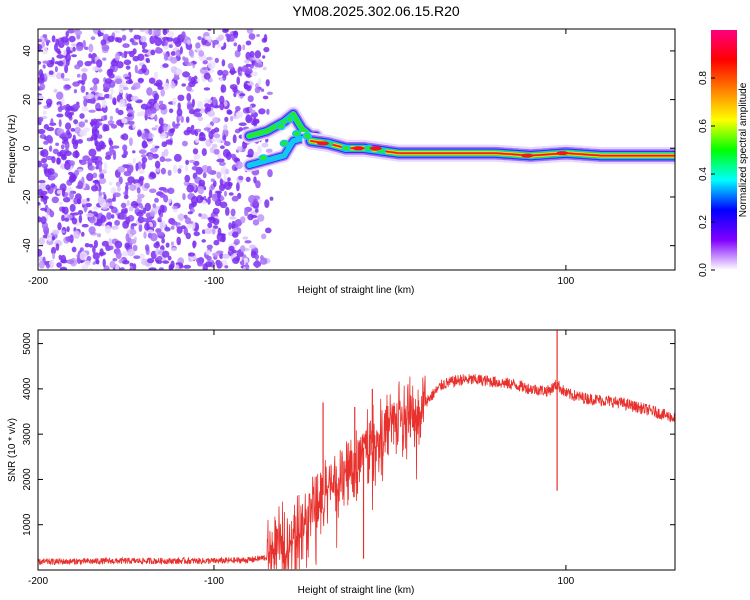  Describe the element at coordinates (743, 149) in the screenshot. I see `colorbar-label: Normalized spectral amplitude` at that location.